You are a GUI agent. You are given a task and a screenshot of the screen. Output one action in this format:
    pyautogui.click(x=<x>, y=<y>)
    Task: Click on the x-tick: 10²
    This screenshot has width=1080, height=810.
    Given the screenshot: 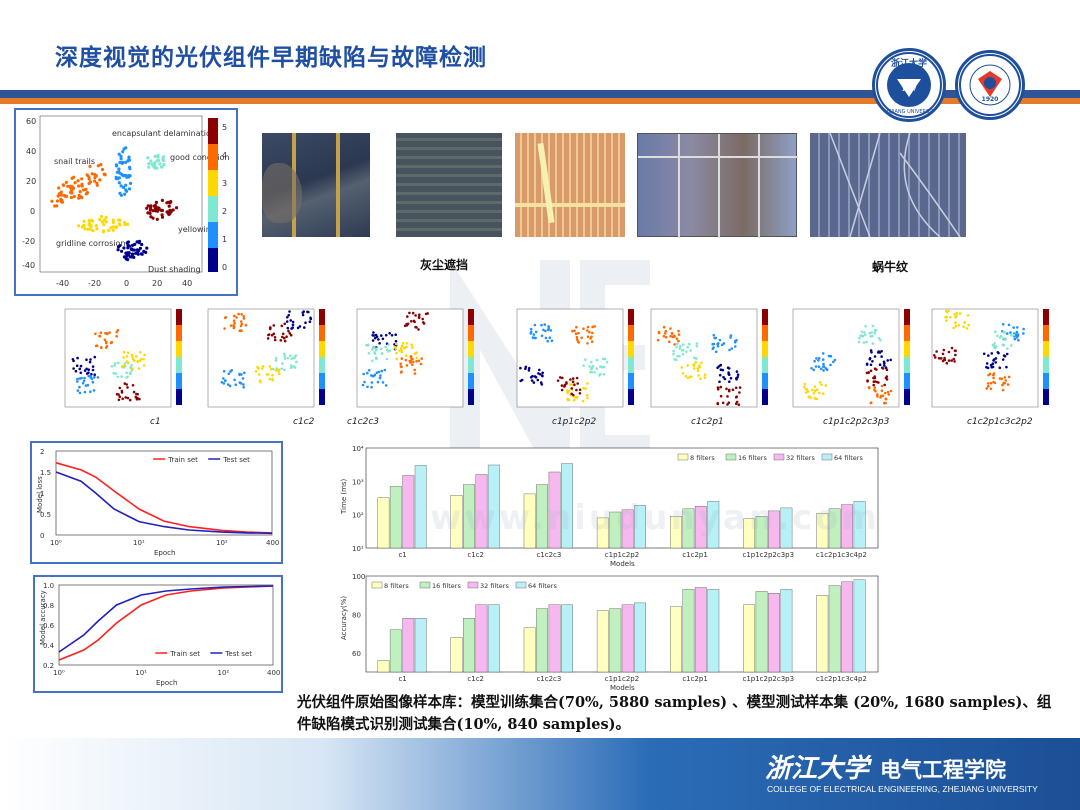 What is the action you would take?
    pyautogui.click(x=223, y=673)
    